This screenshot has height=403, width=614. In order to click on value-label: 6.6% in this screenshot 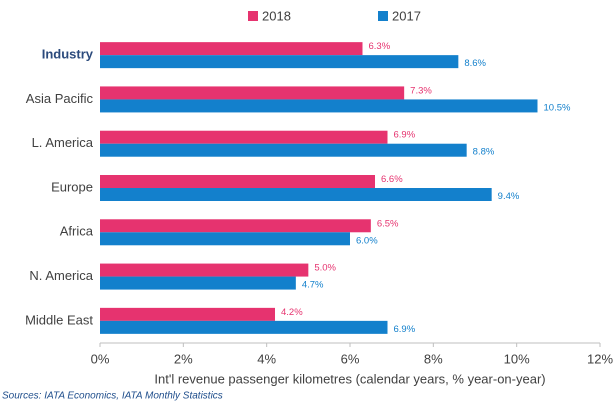, I will do `click(392, 179)`.